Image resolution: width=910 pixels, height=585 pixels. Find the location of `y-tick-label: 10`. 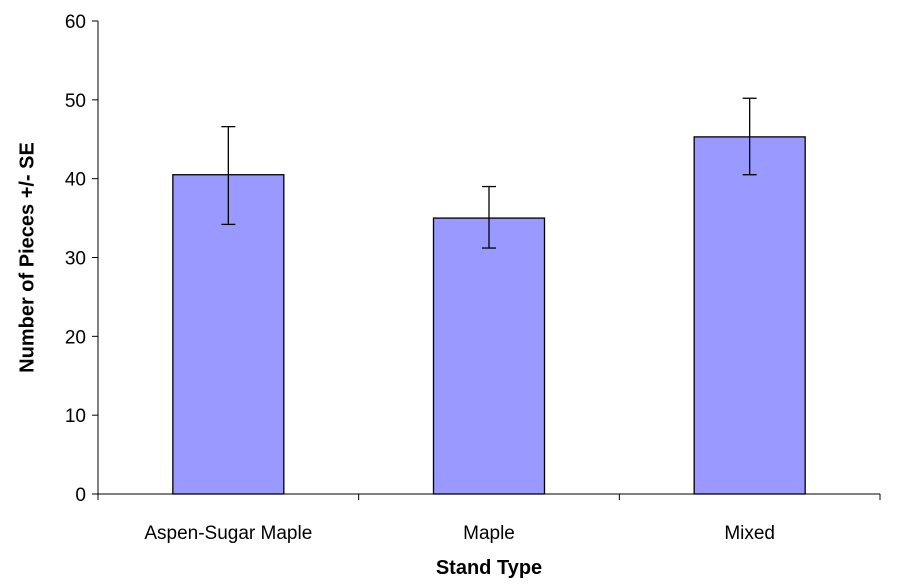

y-tick-label: 10 is located at coordinates (75, 416).